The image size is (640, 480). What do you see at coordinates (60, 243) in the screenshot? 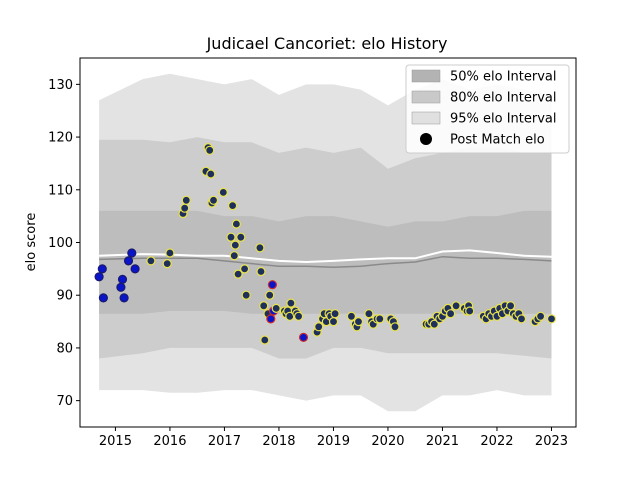
I see `y-tick-label: 100` at bounding box center [60, 243].